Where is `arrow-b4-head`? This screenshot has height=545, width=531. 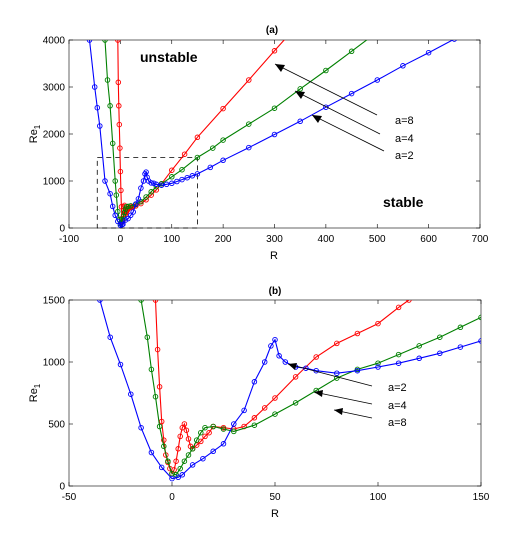 arrow-b4-head is located at coordinates (318, 393).